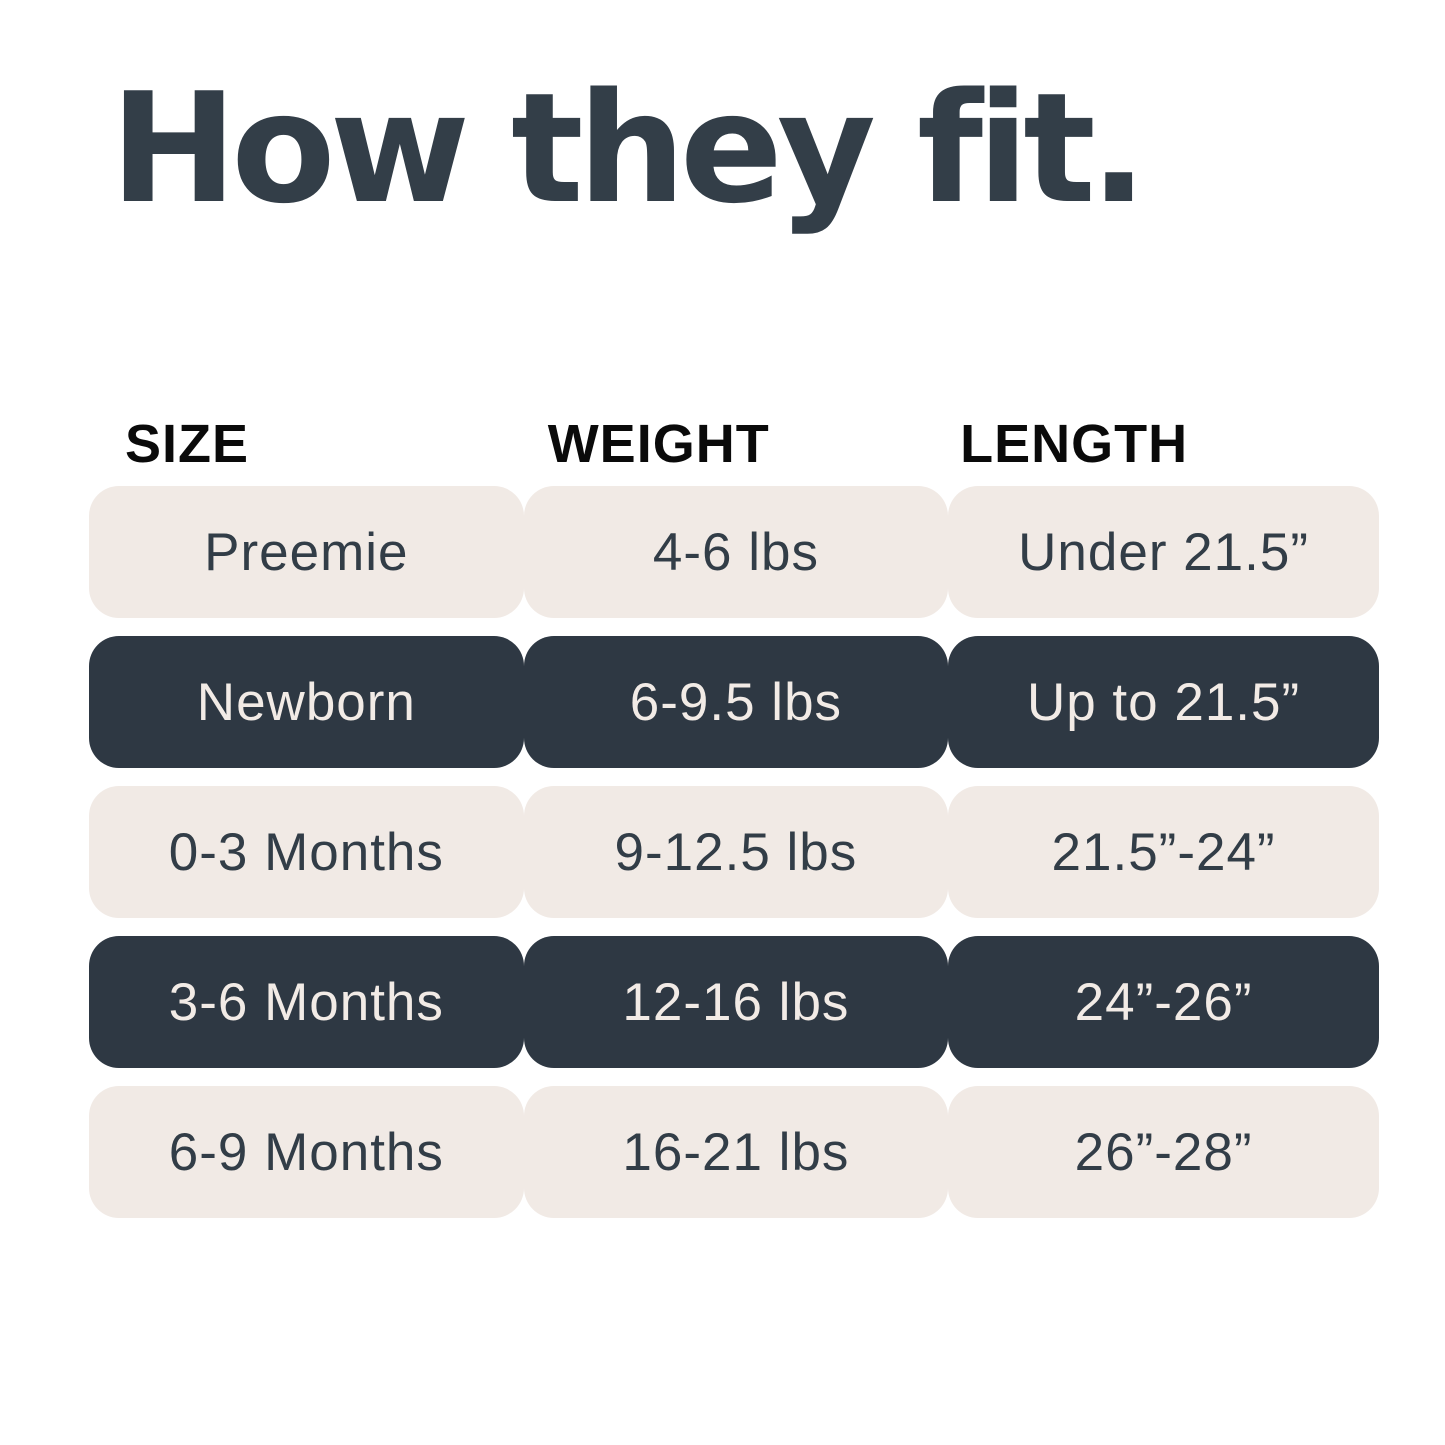 The image size is (1445, 1445). I want to click on table-header-row: SIZE WEIGHT LENGTH, so click(734, 444).